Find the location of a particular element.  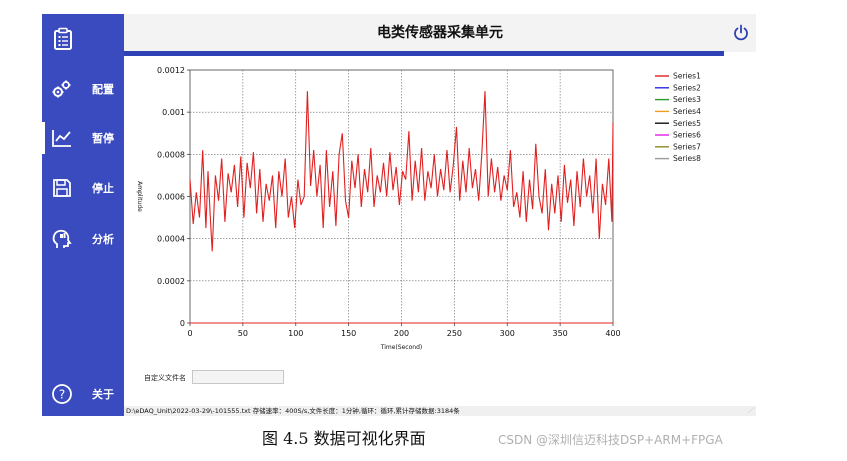

clipboard-list-icon is located at coordinates (63, 39).